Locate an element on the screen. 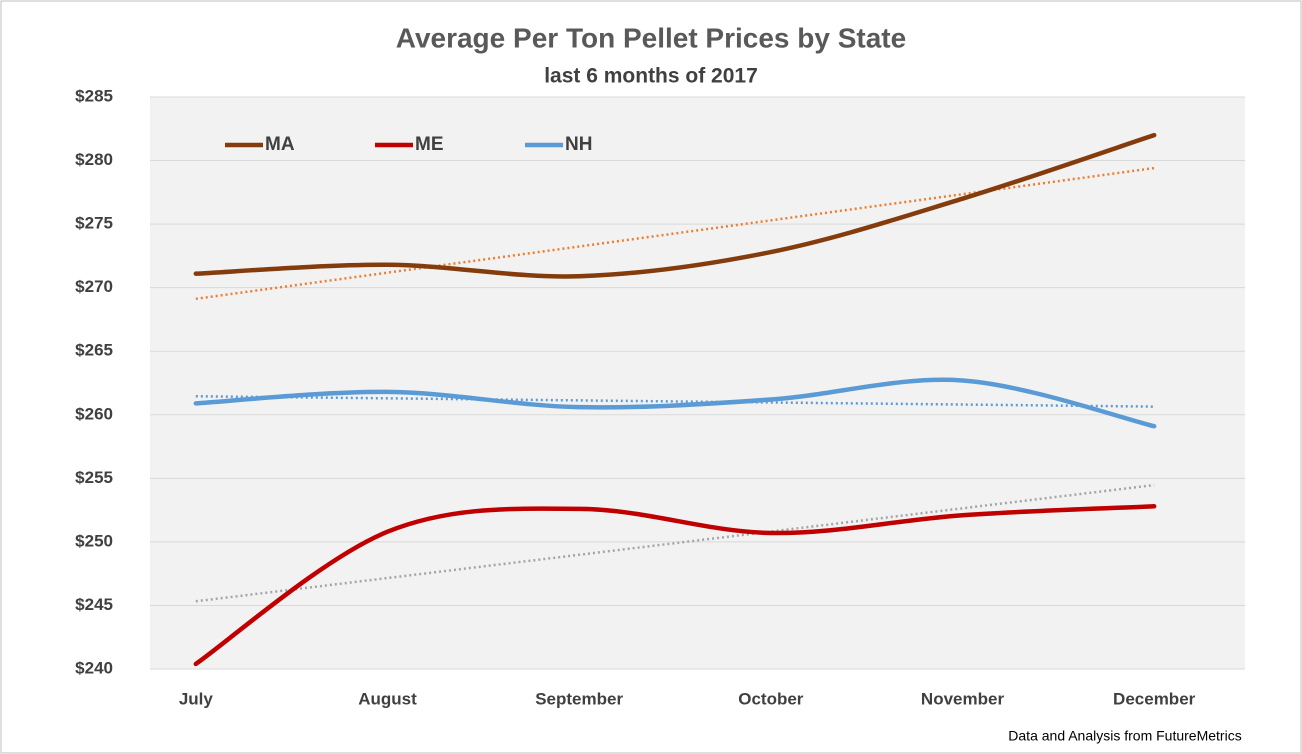 This screenshot has width=1302, height=754. y-tick-label: $240 is located at coordinates (94, 667).